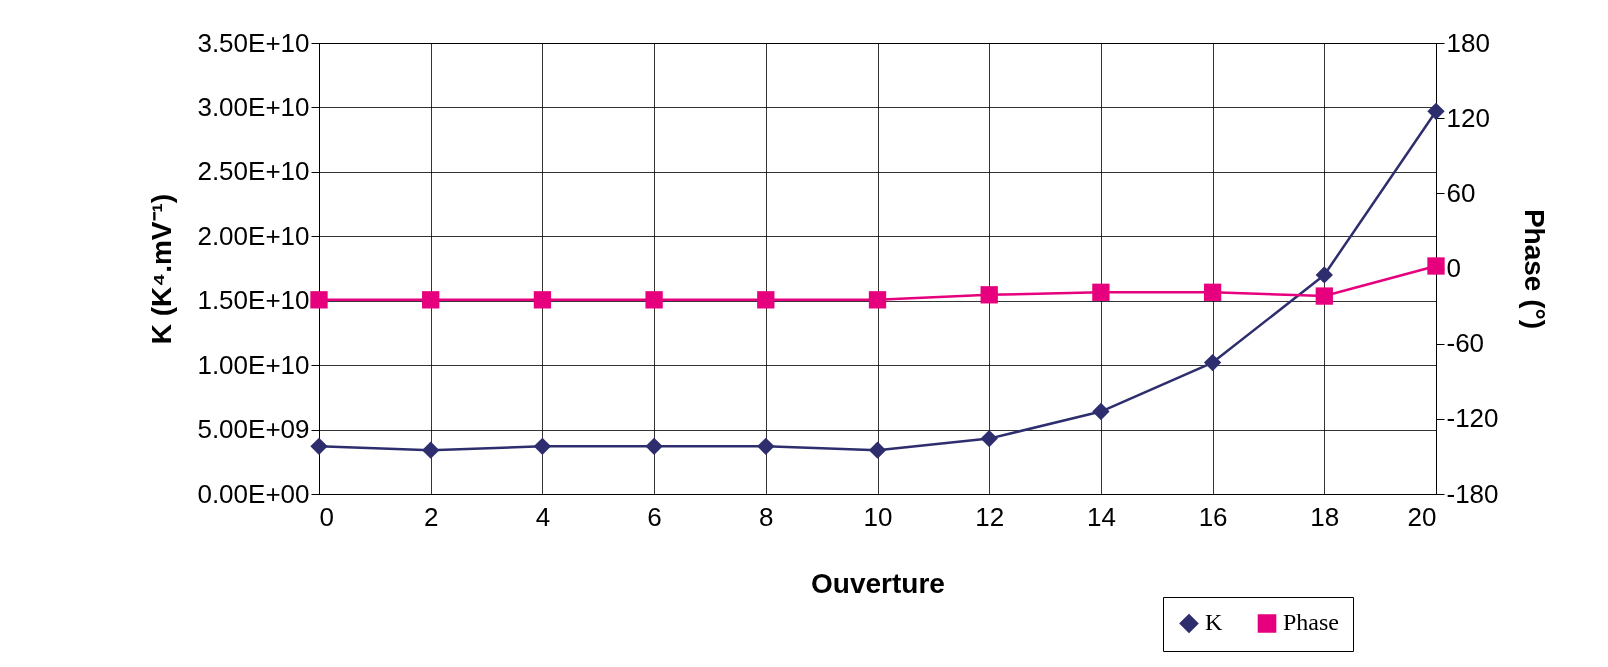  Describe the element at coordinates (253, 171) in the screenshot. I see `y-tick-label: 2.50E+10` at that location.